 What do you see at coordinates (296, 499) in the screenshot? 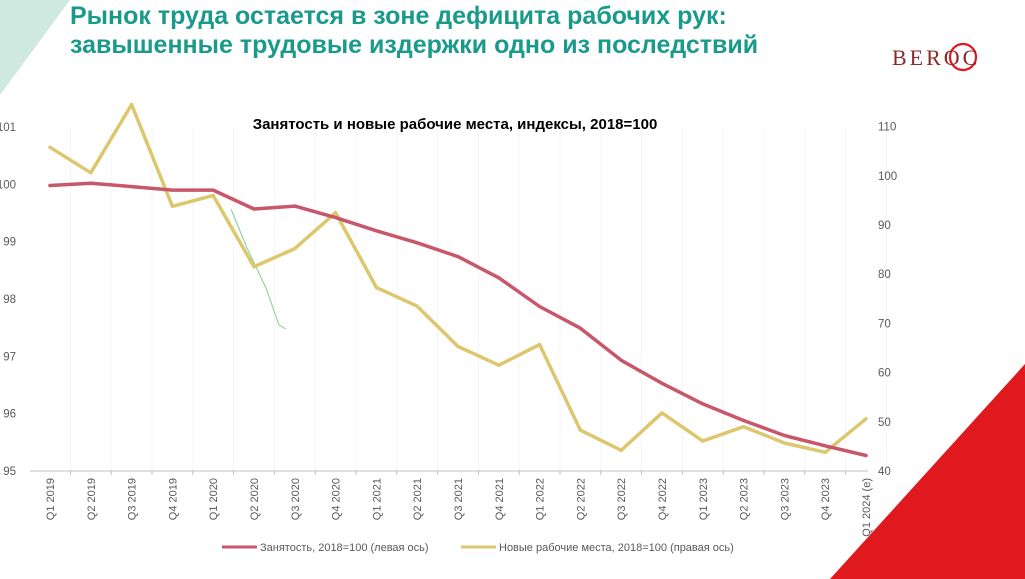
I see `x-tick-label: Q3 2020` at bounding box center [296, 499].